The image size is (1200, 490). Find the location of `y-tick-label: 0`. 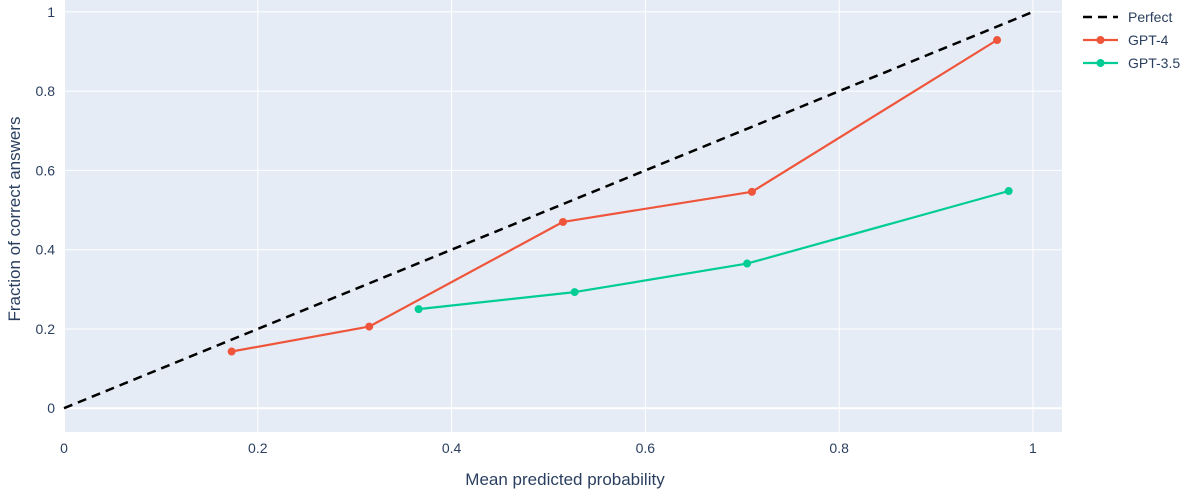

y-tick-label: 0 is located at coordinates (51, 408).